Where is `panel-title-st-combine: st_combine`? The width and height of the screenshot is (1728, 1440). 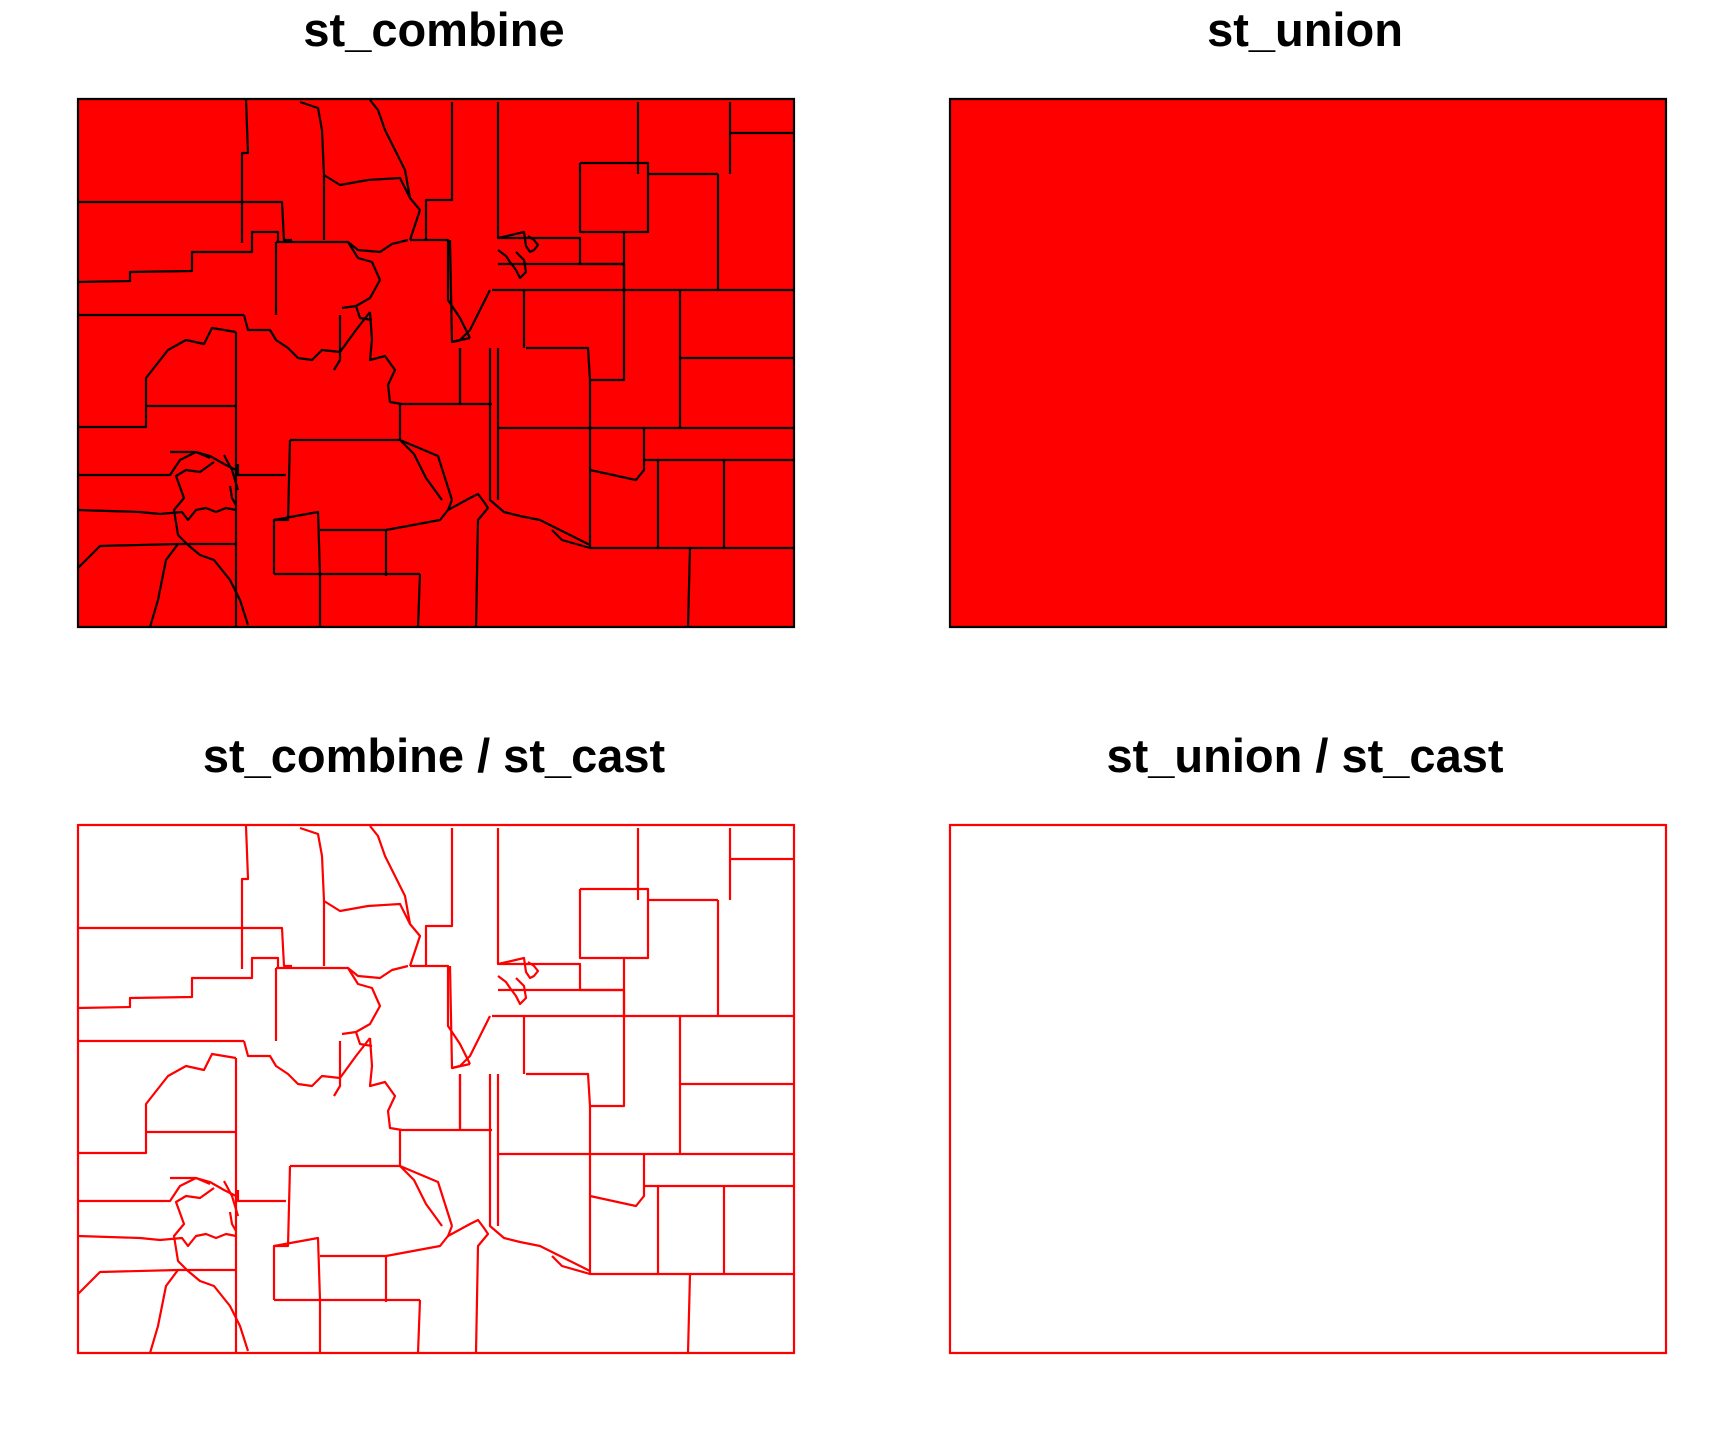 panel-title-st-combine: st_combine is located at coordinates (434, 29).